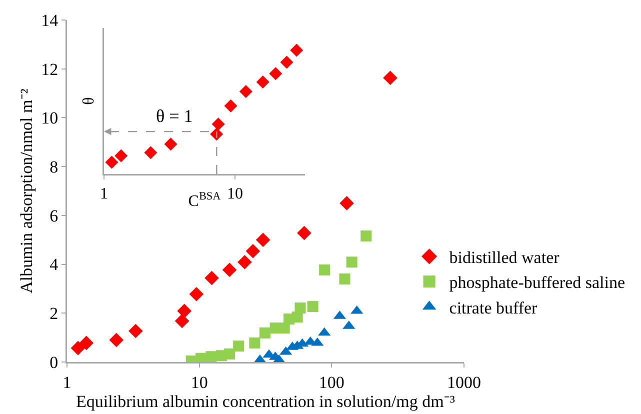 This screenshot has height=414, width=641. What do you see at coordinates (89, 101) in the screenshot?
I see `y-axis-title: θ` at bounding box center [89, 101].